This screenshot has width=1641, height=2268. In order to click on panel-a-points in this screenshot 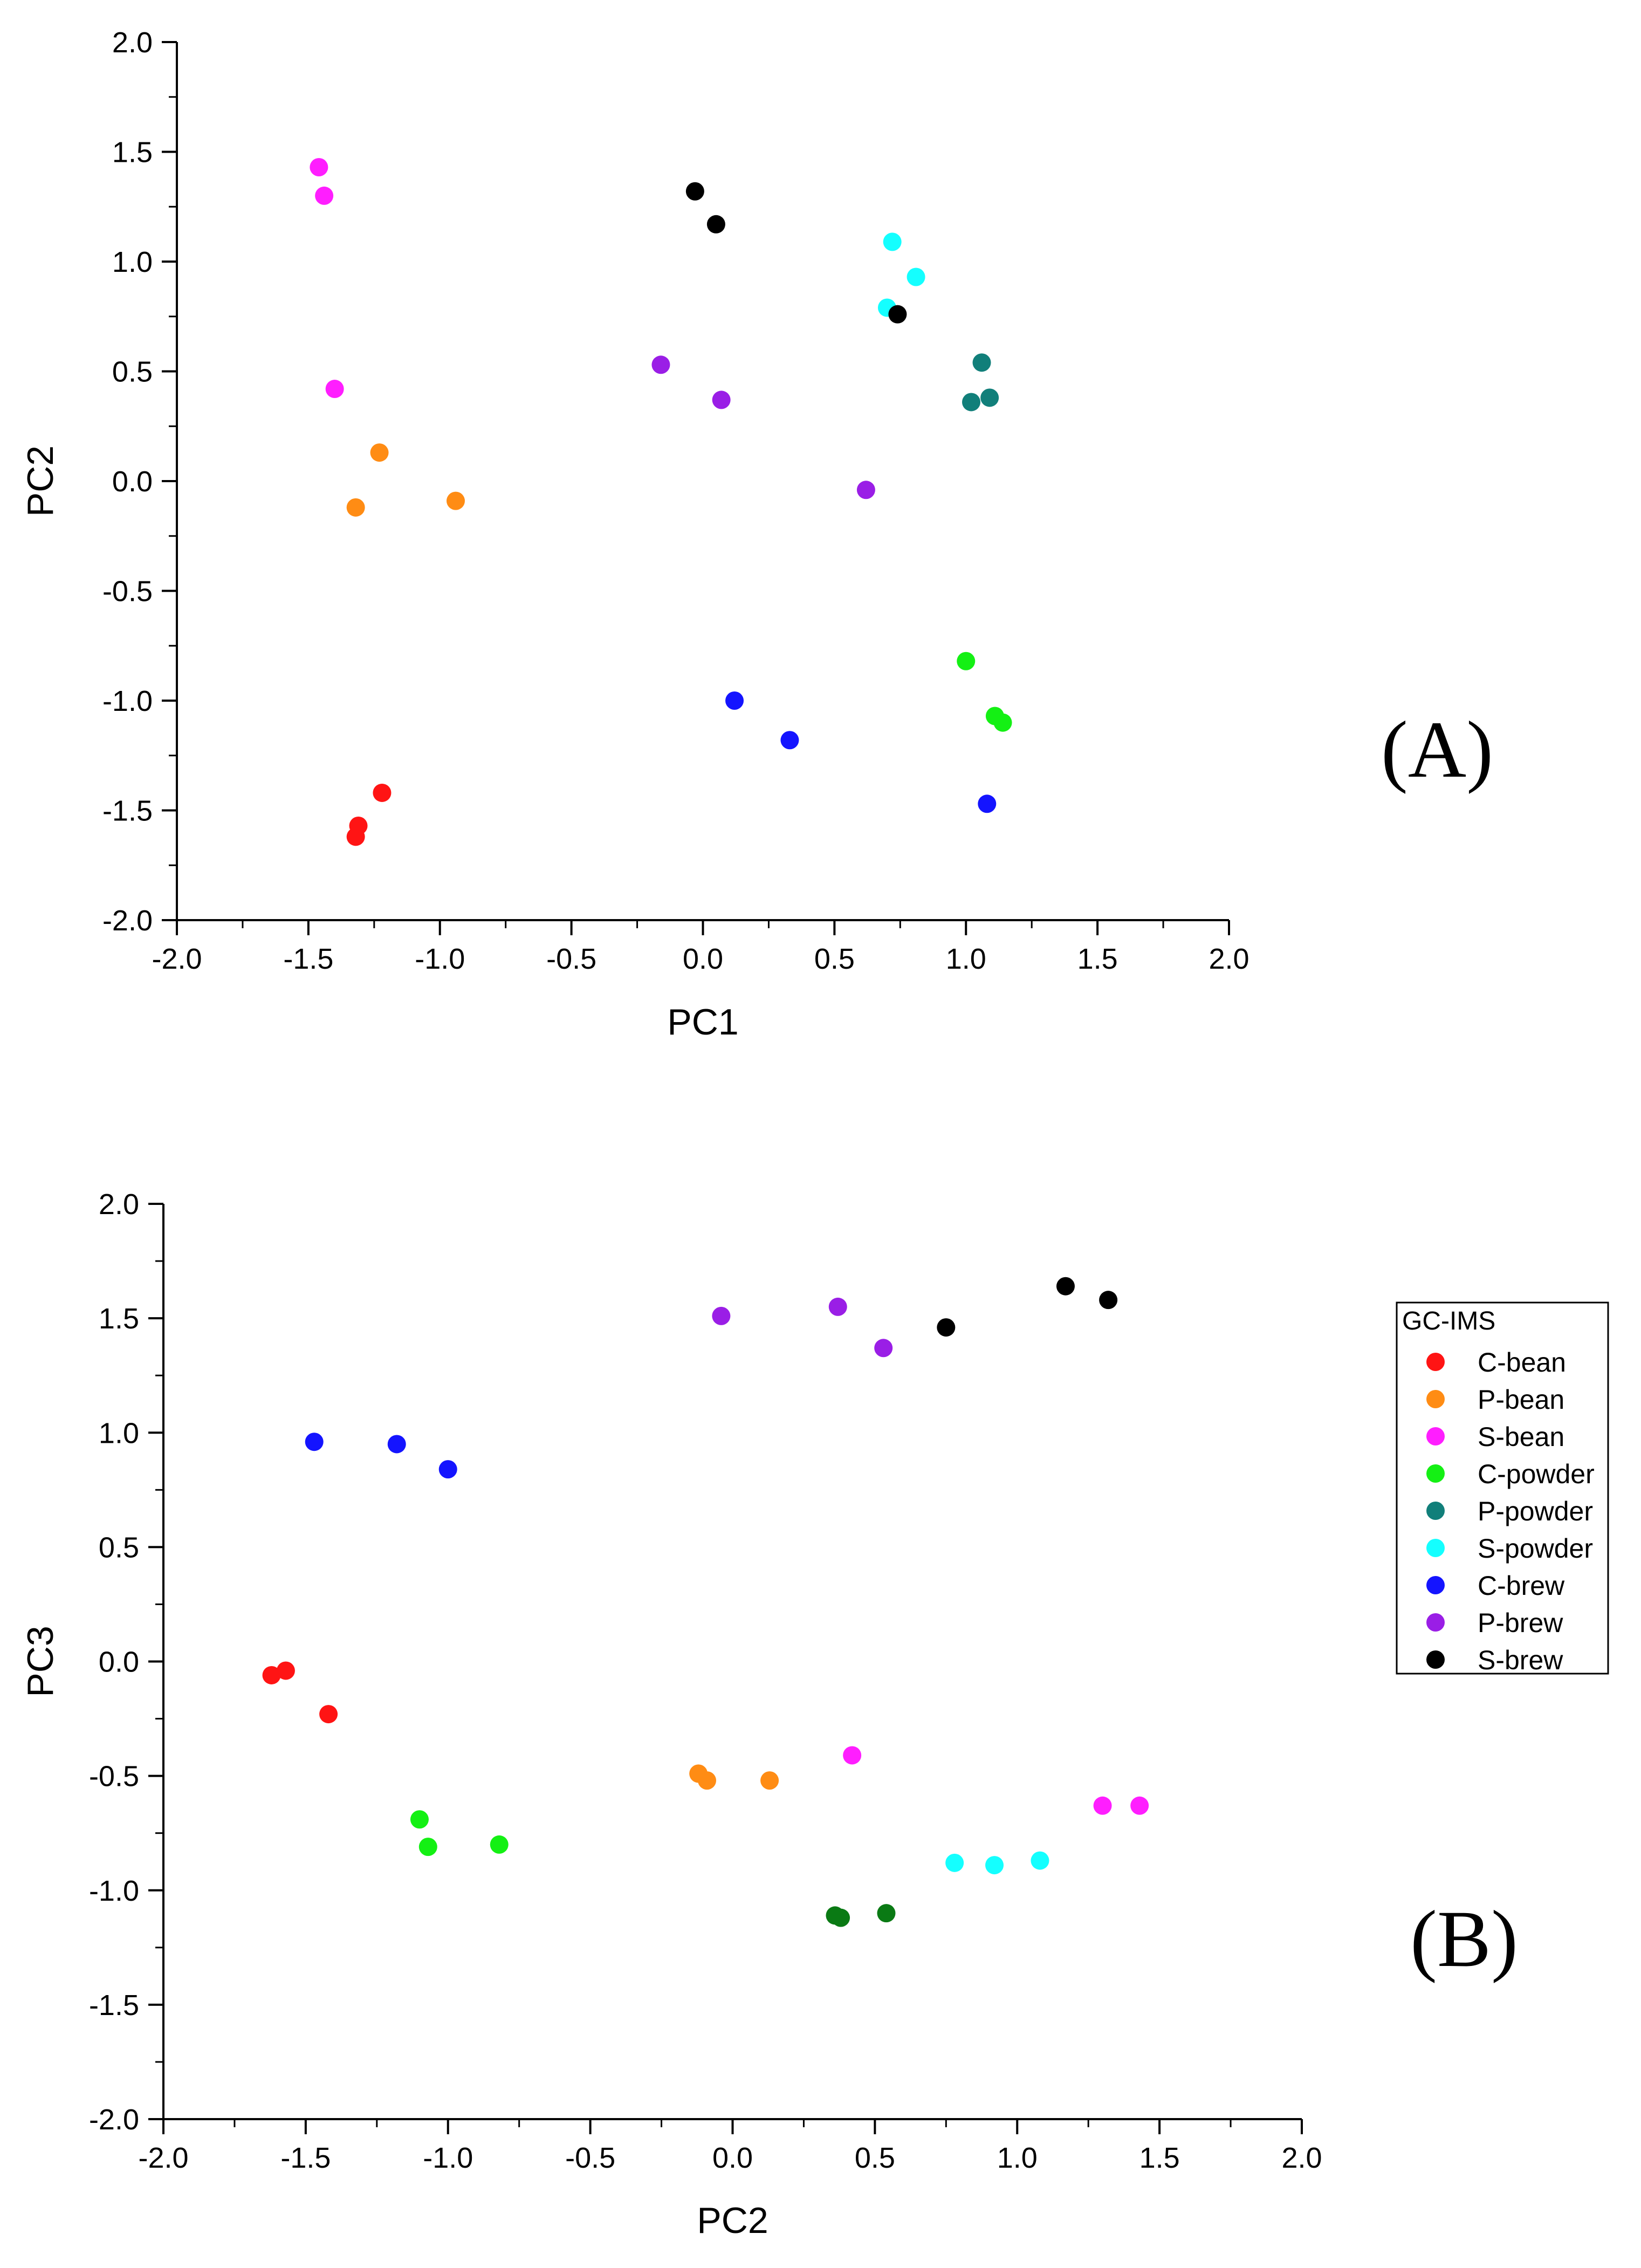, I will do `click(661, 501)`.